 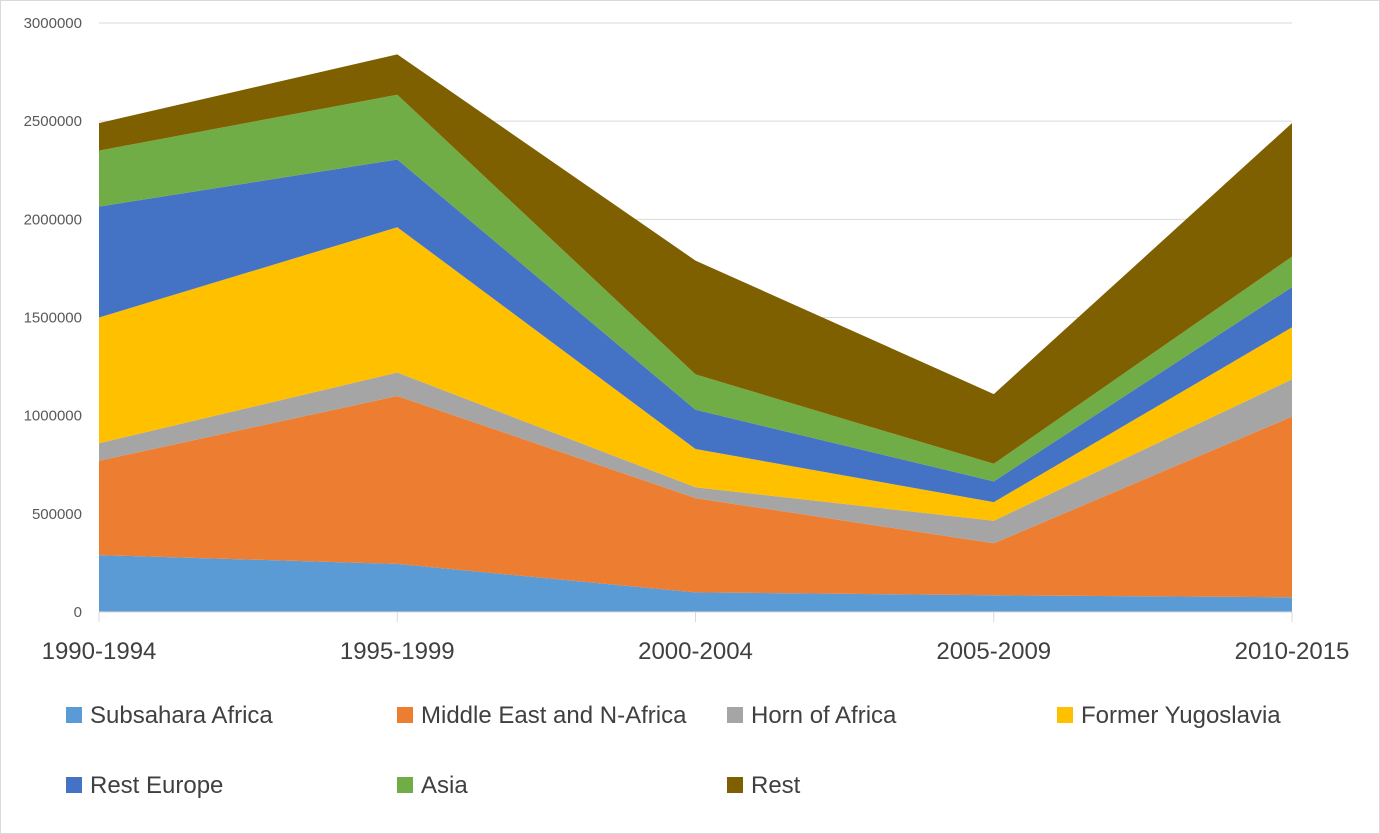 What do you see at coordinates (444, 785) in the screenshot?
I see `legend-label: Asia` at bounding box center [444, 785].